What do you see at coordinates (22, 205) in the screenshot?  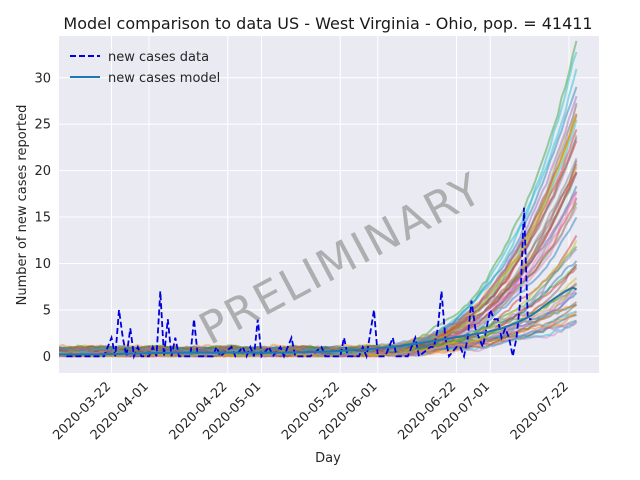 I see `y-axis-label: Number of new cases reported` at bounding box center [22, 205].